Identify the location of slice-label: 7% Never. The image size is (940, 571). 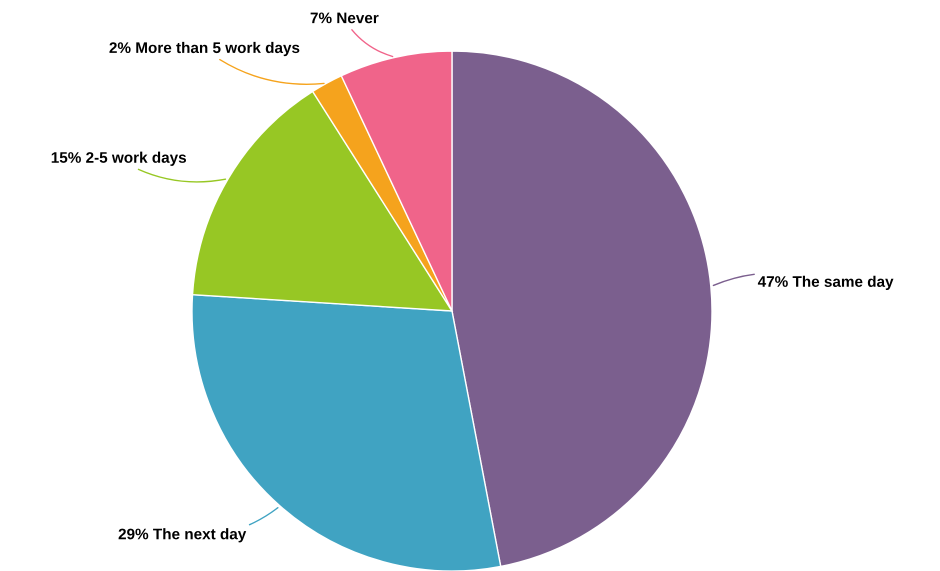
(344, 18).